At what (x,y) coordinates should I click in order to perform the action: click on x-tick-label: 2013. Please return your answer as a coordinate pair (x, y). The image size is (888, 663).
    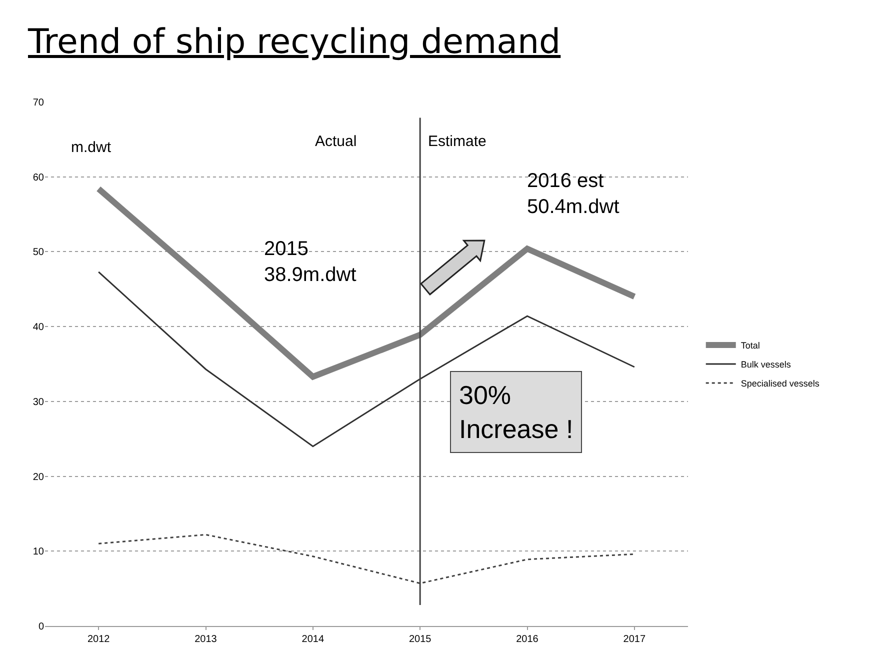
    Looking at the image, I should click on (206, 639).